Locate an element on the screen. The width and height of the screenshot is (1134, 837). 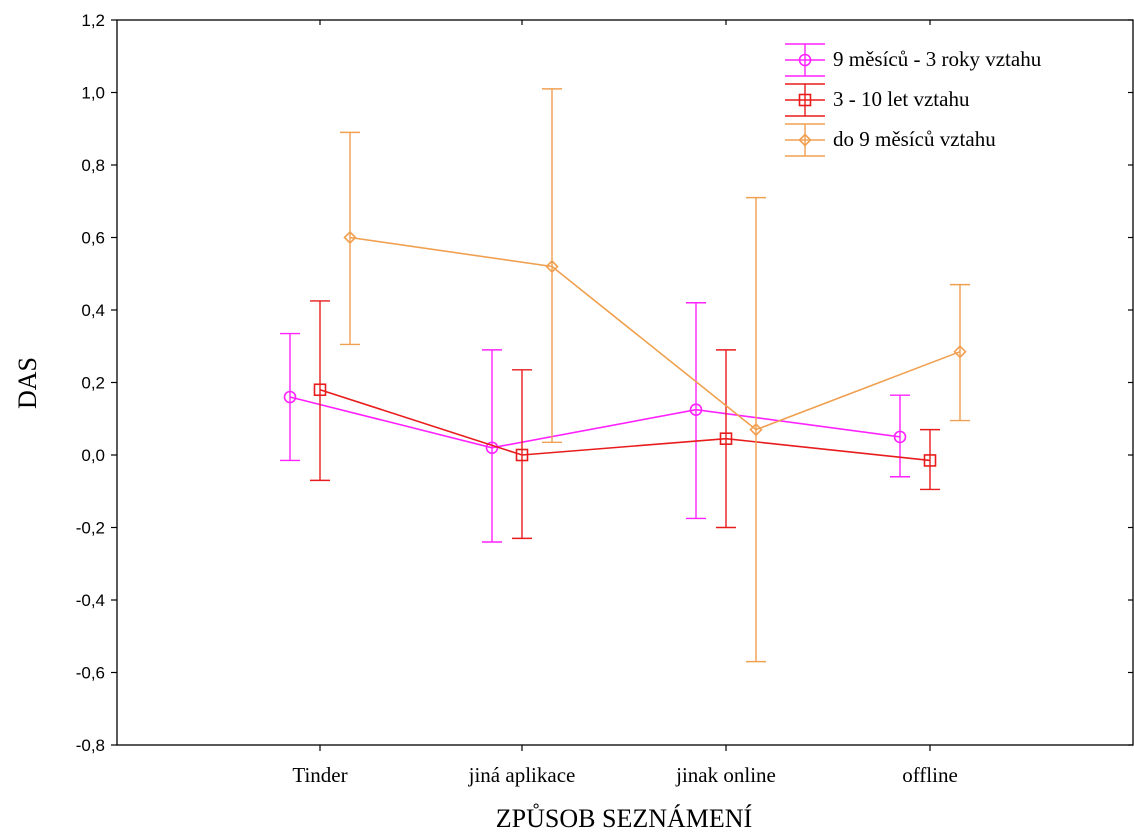
x-tick-label: Tinder is located at coordinates (319, 775).